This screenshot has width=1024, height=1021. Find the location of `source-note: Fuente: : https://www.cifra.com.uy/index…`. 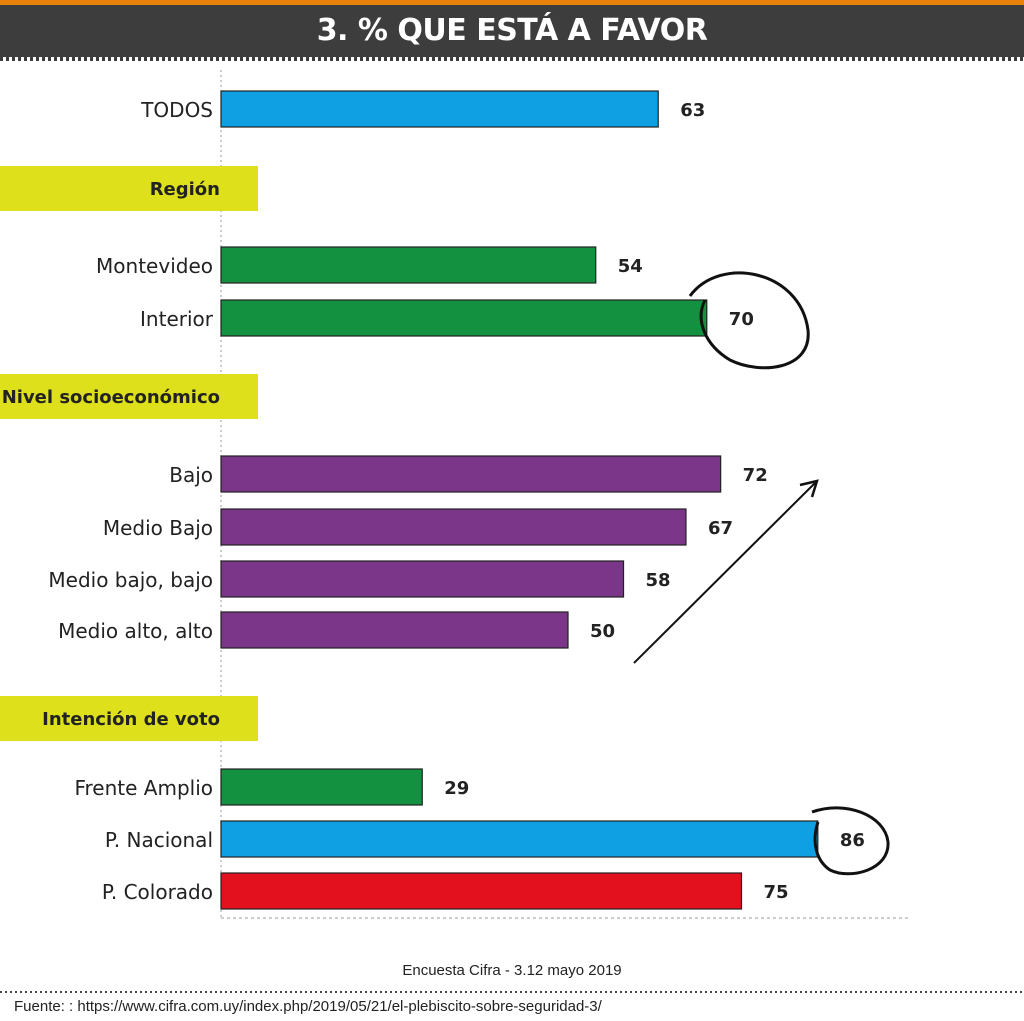

source-note: Fuente: : https://www.cifra.com.uy/index… is located at coordinates (308, 1006).